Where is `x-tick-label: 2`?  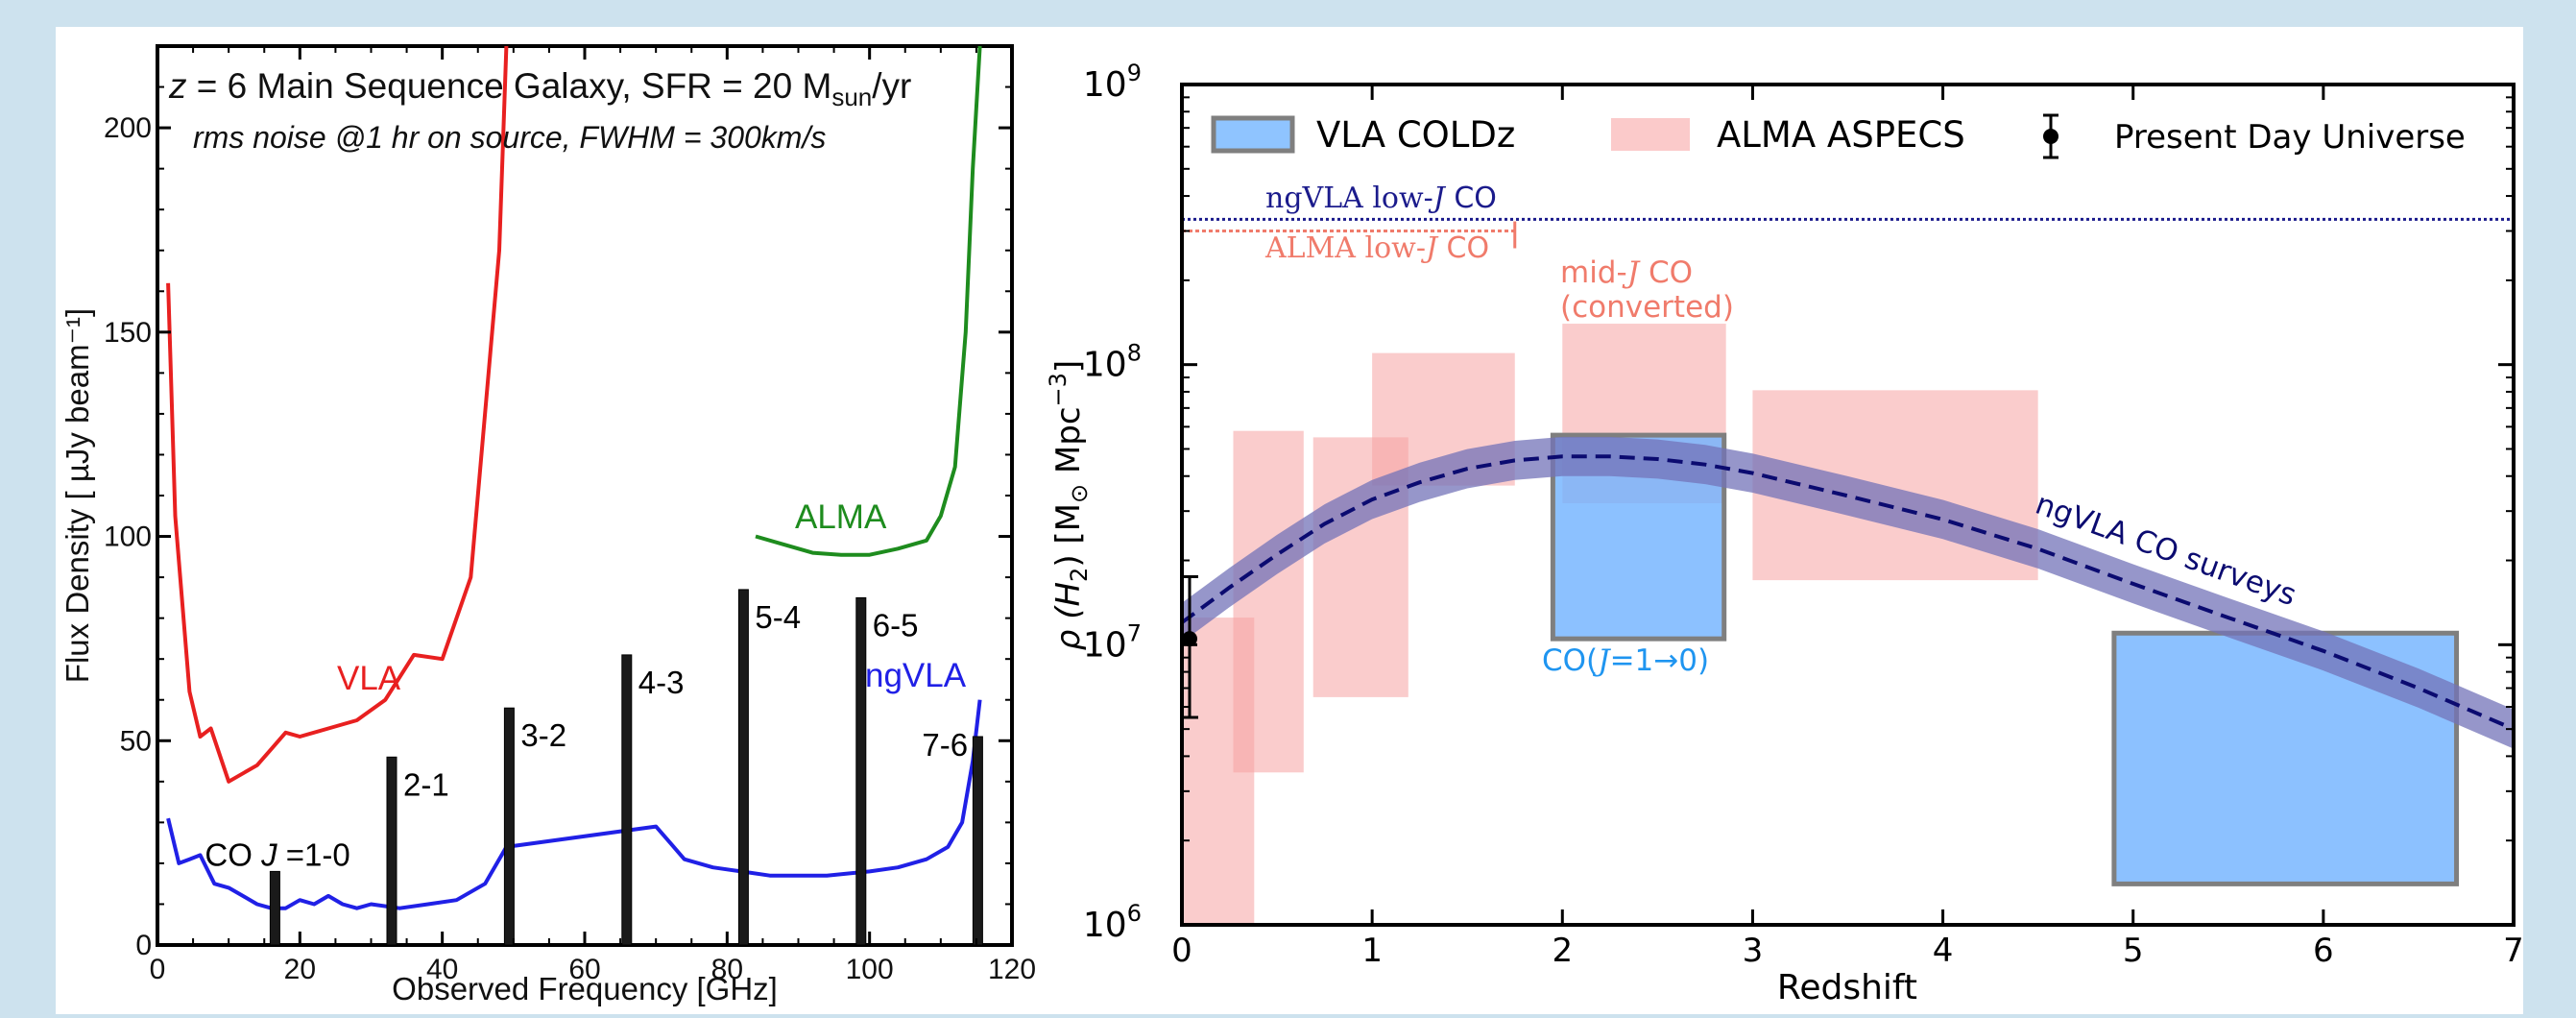
x-tick-label: 2 is located at coordinates (1562, 951).